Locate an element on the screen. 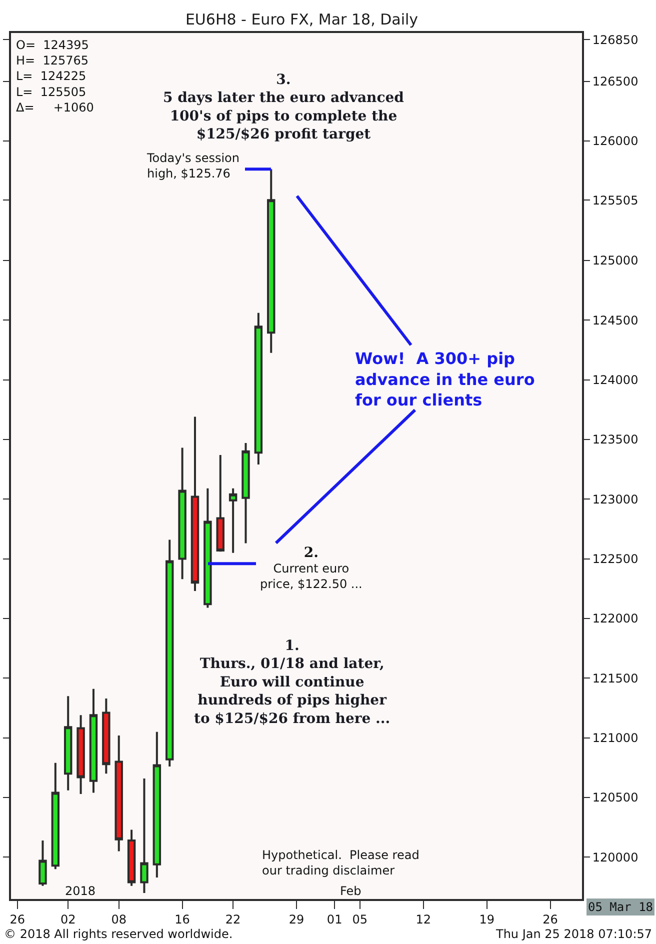 Image resolution: width=656 pixels, height=944 pixels. y-tick-label: 122500 is located at coordinates (615, 559).